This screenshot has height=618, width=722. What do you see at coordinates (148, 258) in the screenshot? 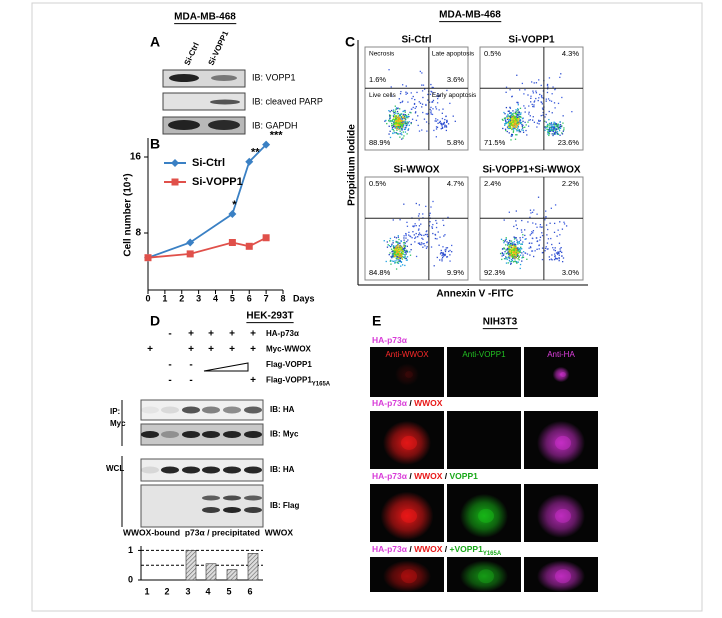
I see `data-point` at bounding box center [148, 258].